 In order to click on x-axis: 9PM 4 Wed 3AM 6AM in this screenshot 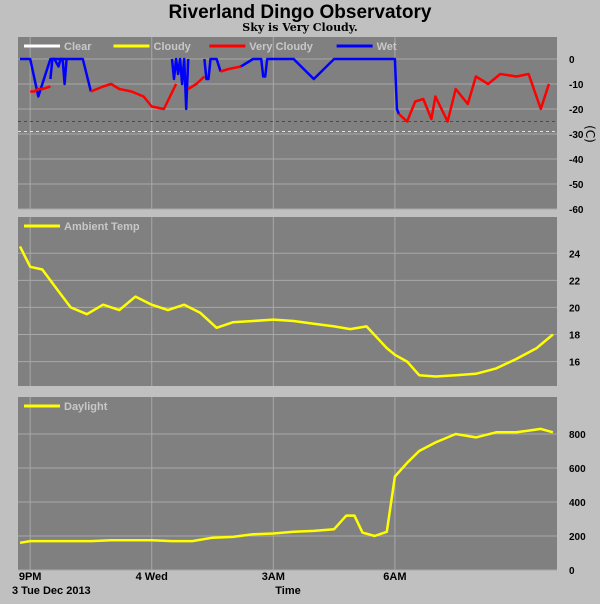, I will do `click(213, 577)`.